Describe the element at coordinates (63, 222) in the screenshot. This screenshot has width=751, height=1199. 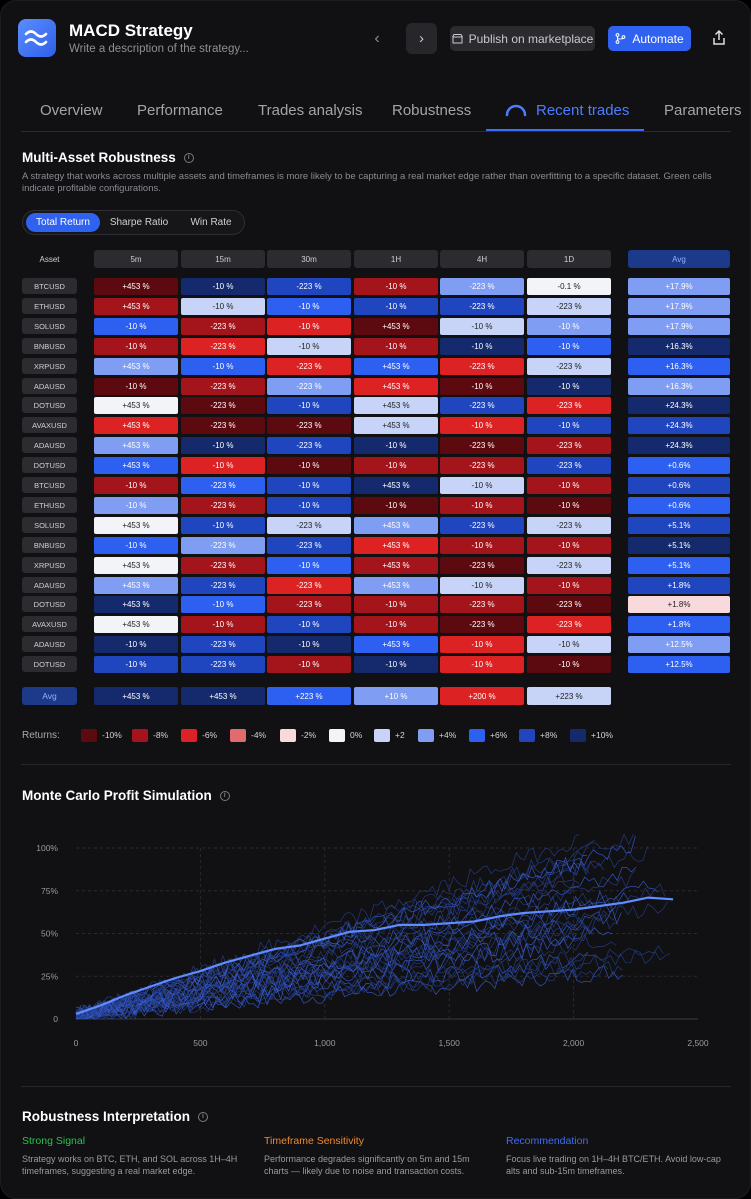
I see `metric-total-return: Total Return` at that location.